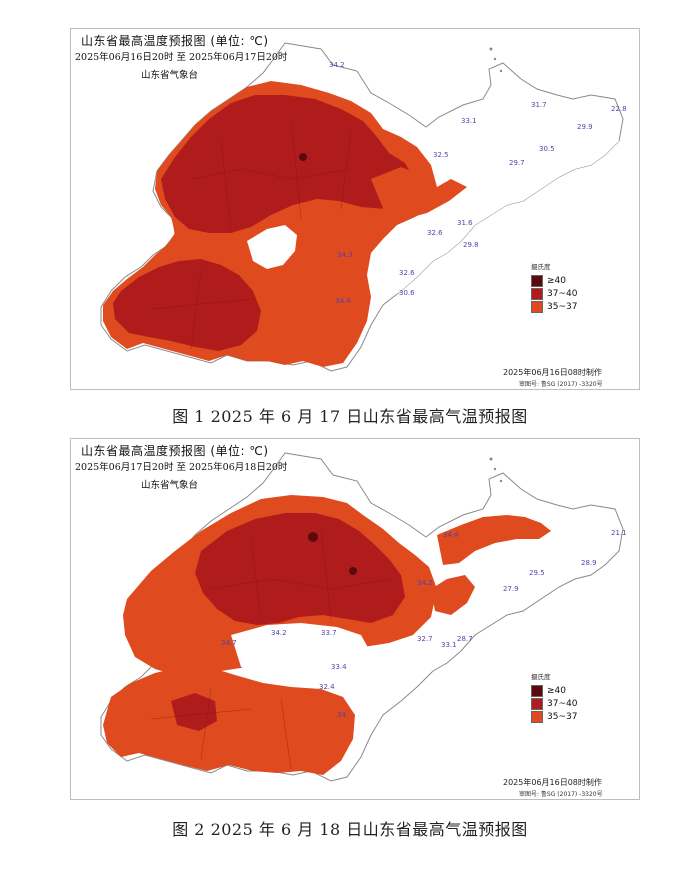  What do you see at coordinates (229, 643) in the screenshot?
I see `station-value: 34.7` at bounding box center [229, 643].